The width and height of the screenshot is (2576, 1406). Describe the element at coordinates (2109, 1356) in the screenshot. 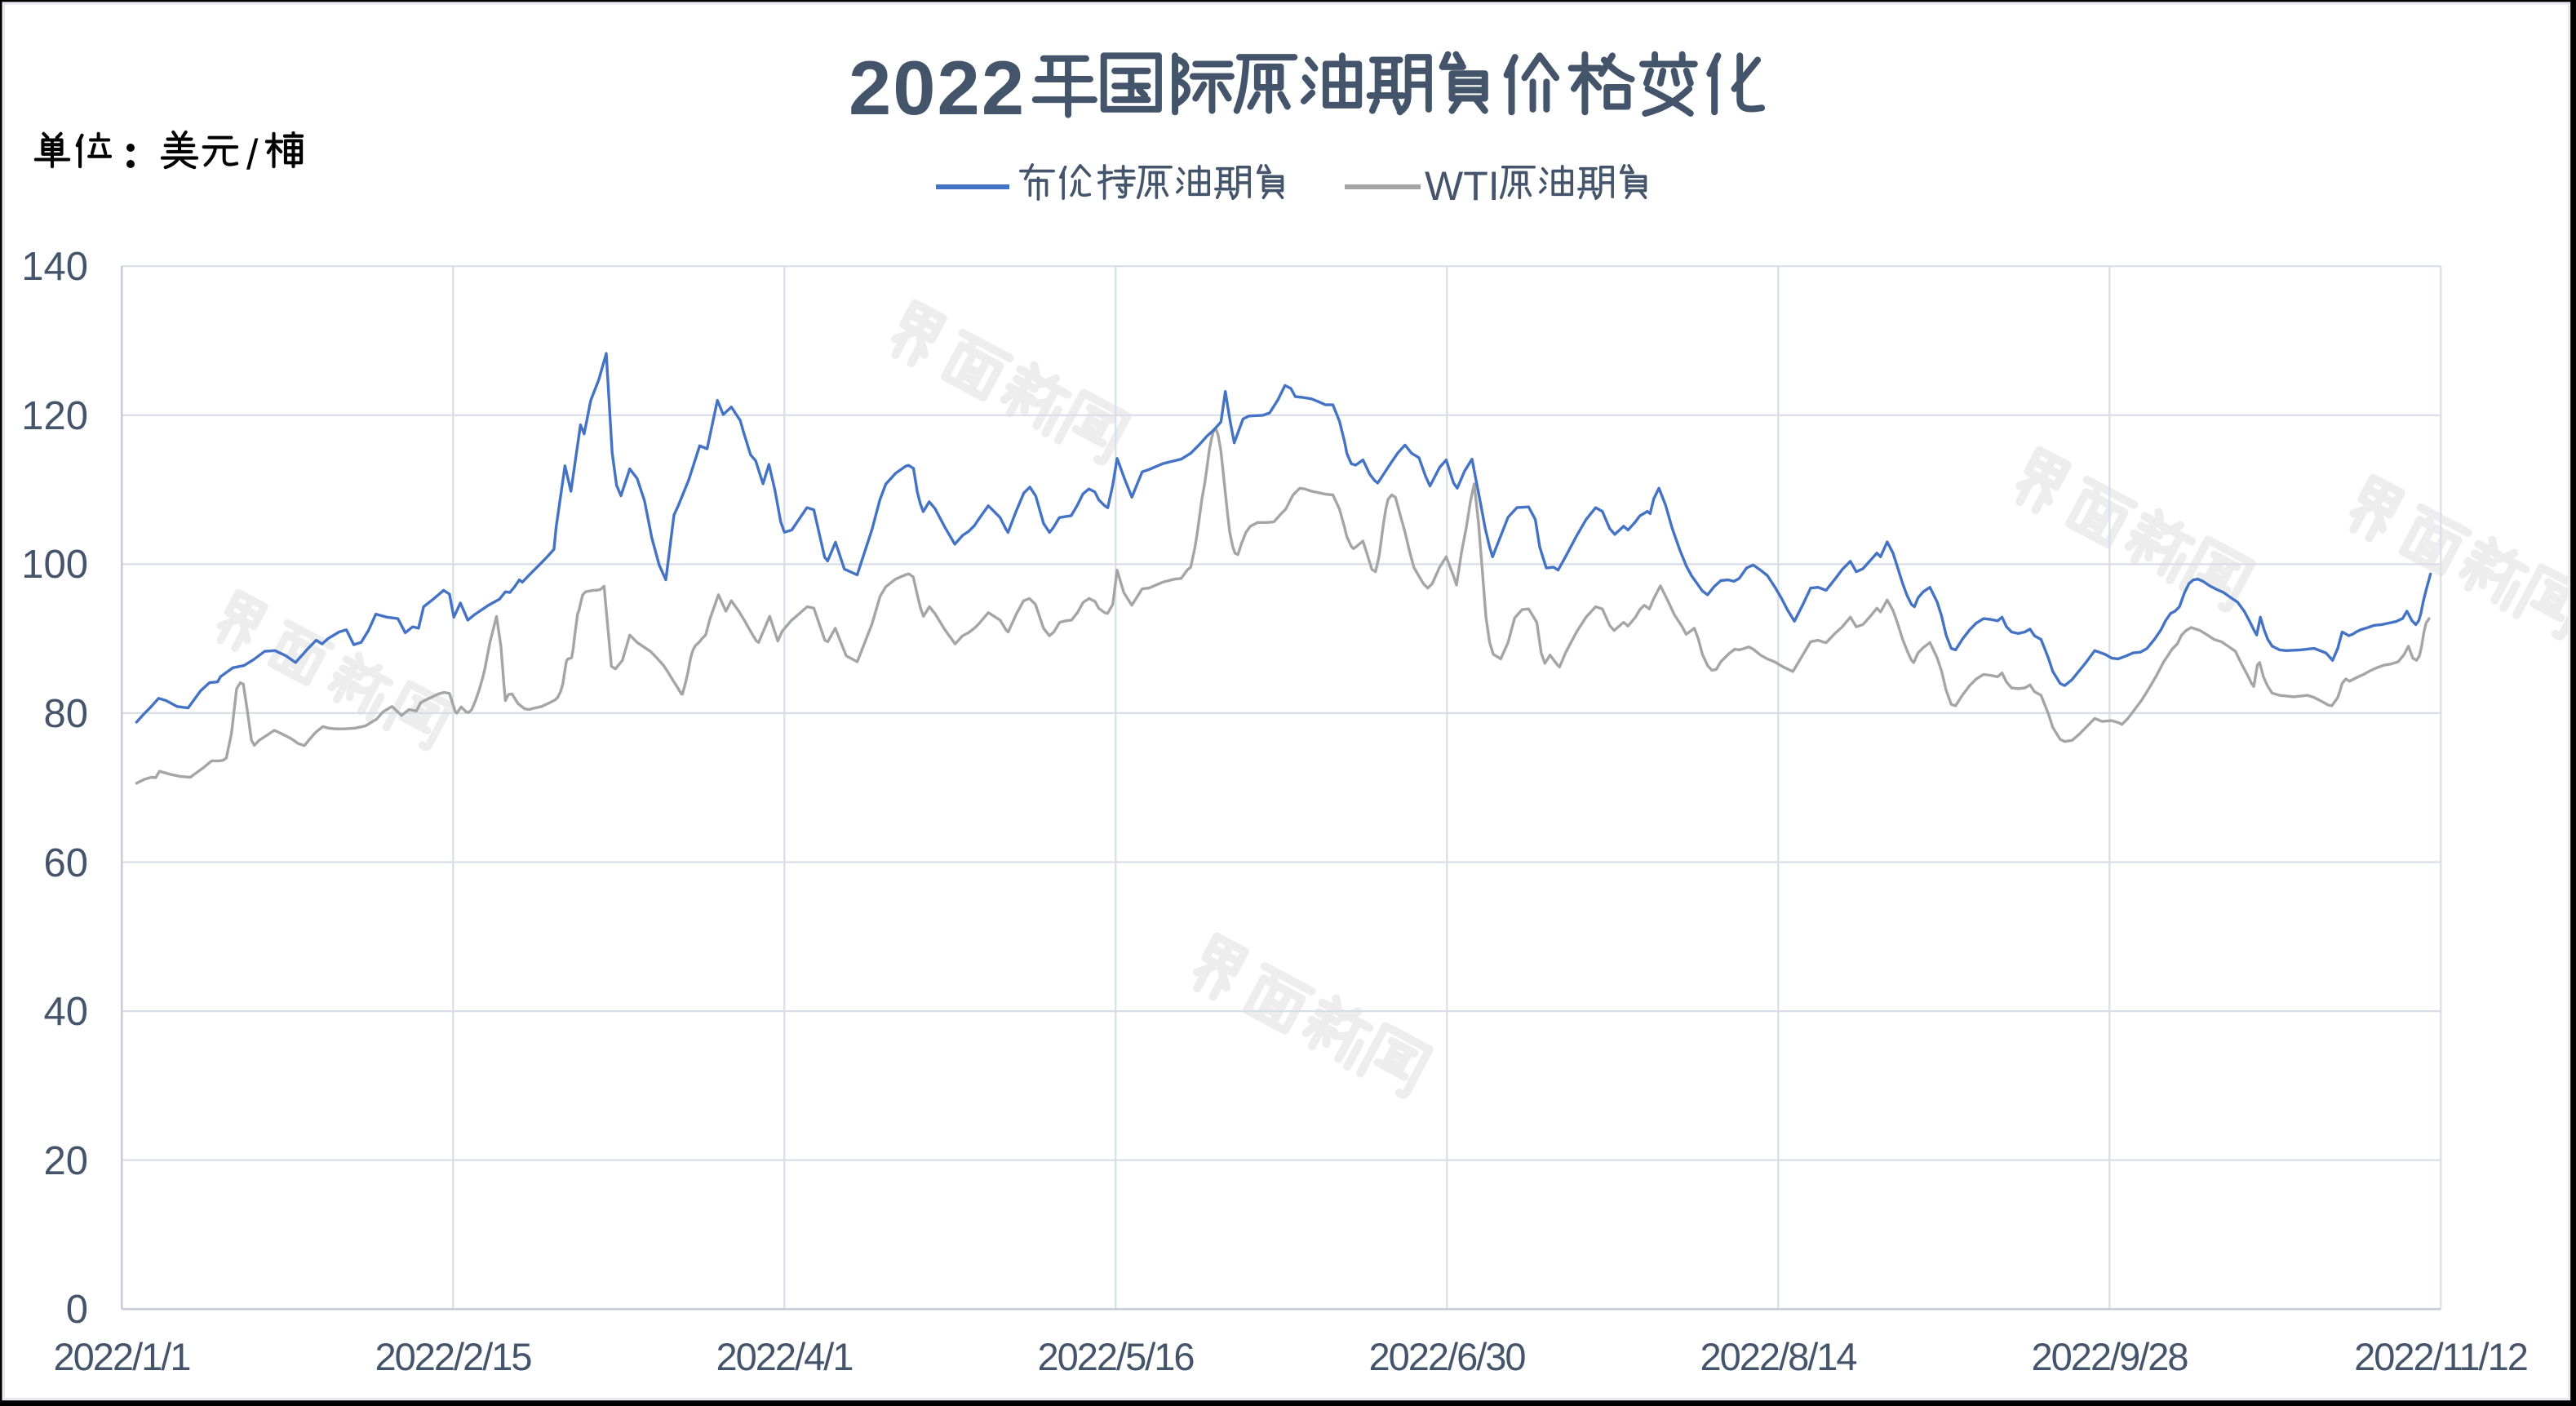

I see `svg-text: 2022/9/28` at that location.